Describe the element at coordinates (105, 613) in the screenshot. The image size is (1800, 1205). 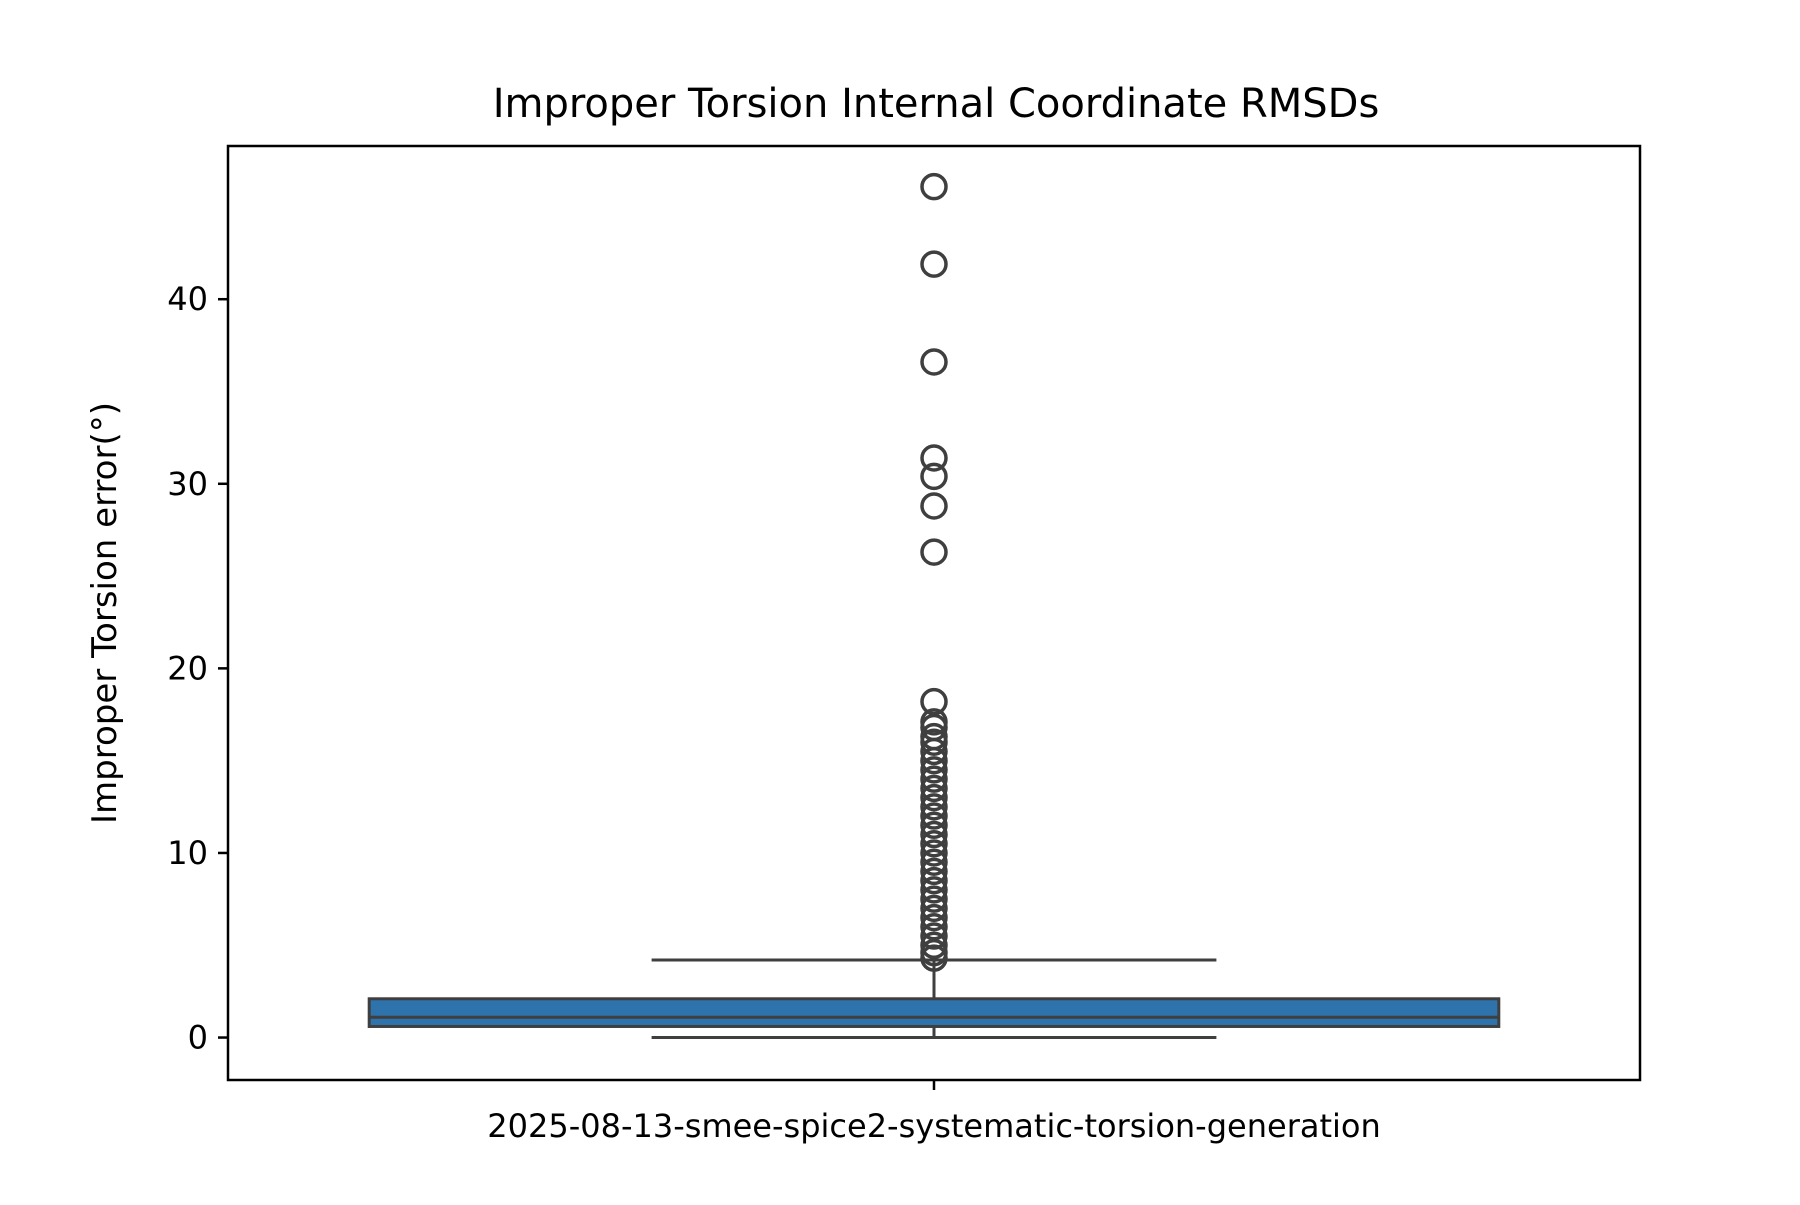
I see `y-axis-label: Improper Torsion error(°)` at that location.